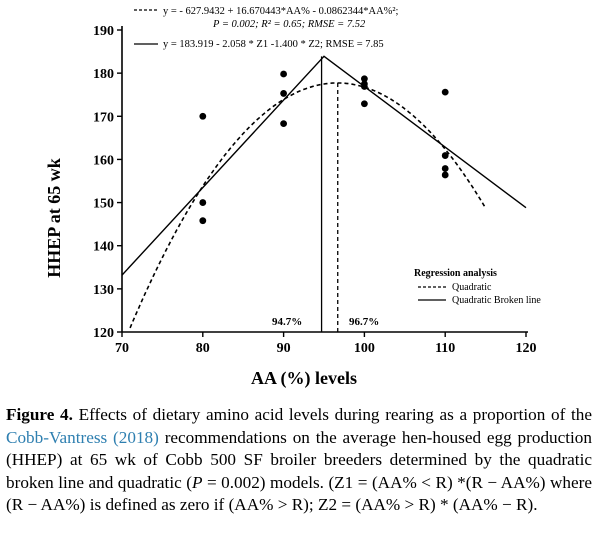  Describe the element at coordinates (287, 322) in the screenshot. I see `annotation-broken-peak: 94.7%` at that location.